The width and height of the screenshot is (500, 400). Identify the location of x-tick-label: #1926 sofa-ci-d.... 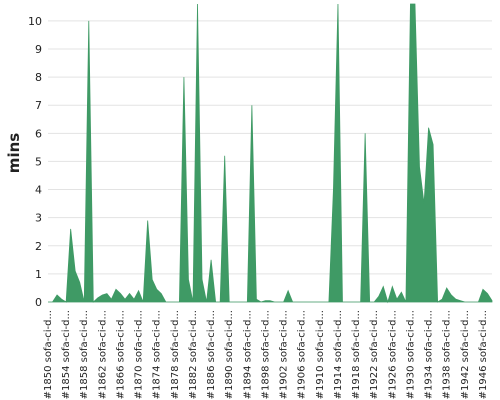
(392, 354).